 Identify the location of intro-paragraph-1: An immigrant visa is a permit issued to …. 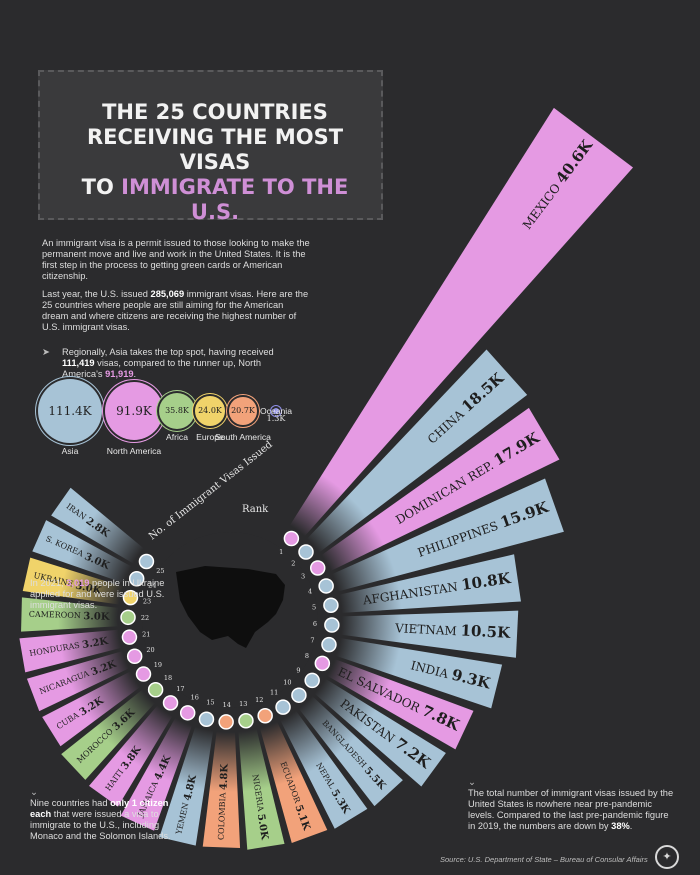
(176, 259).